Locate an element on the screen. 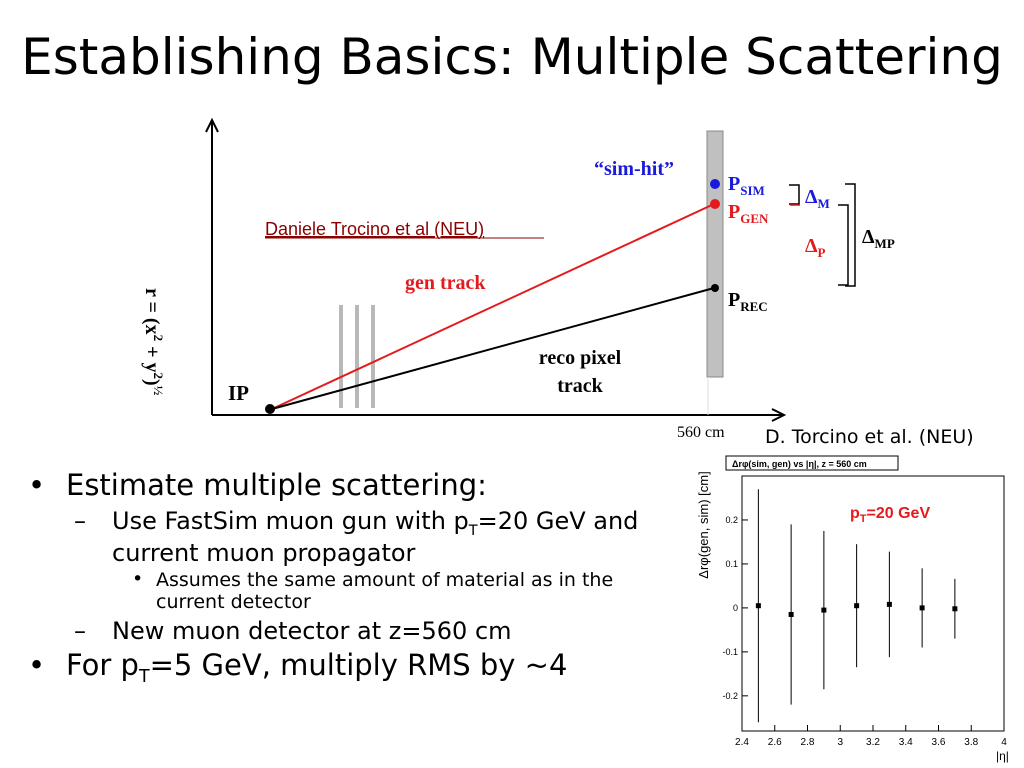 The width and height of the screenshot is (1024, 768). delta-mp-label: ΔMP is located at coordinates (878, 238).